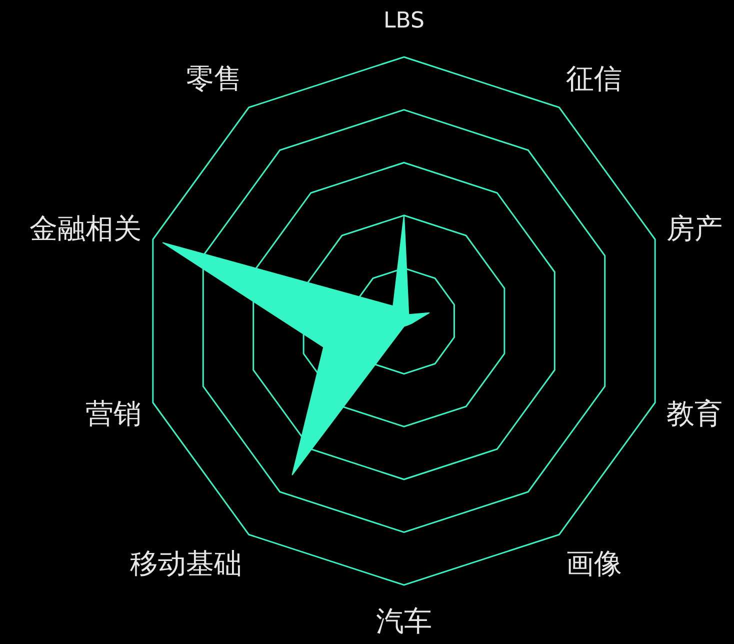 This screenshot has width=734, height=644. Describe the element at coordinates (694, 413) in the screenshot. I see `spoke-label: 教育` at that location.